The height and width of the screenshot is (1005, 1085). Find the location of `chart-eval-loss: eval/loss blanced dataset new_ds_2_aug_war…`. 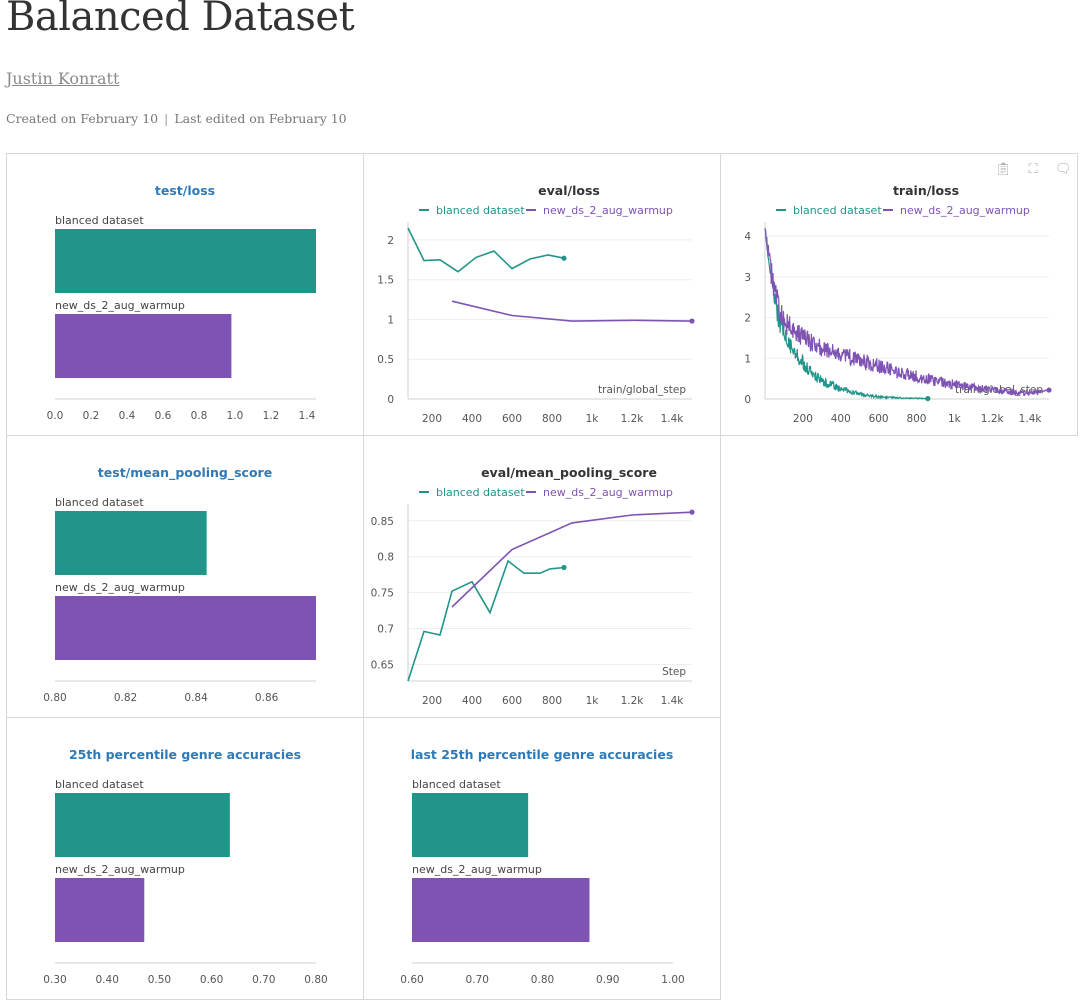

chart-eval-loss: eval/loss blanced dataset new_ds_2_aug_war… is located at coordinates (536, 304).